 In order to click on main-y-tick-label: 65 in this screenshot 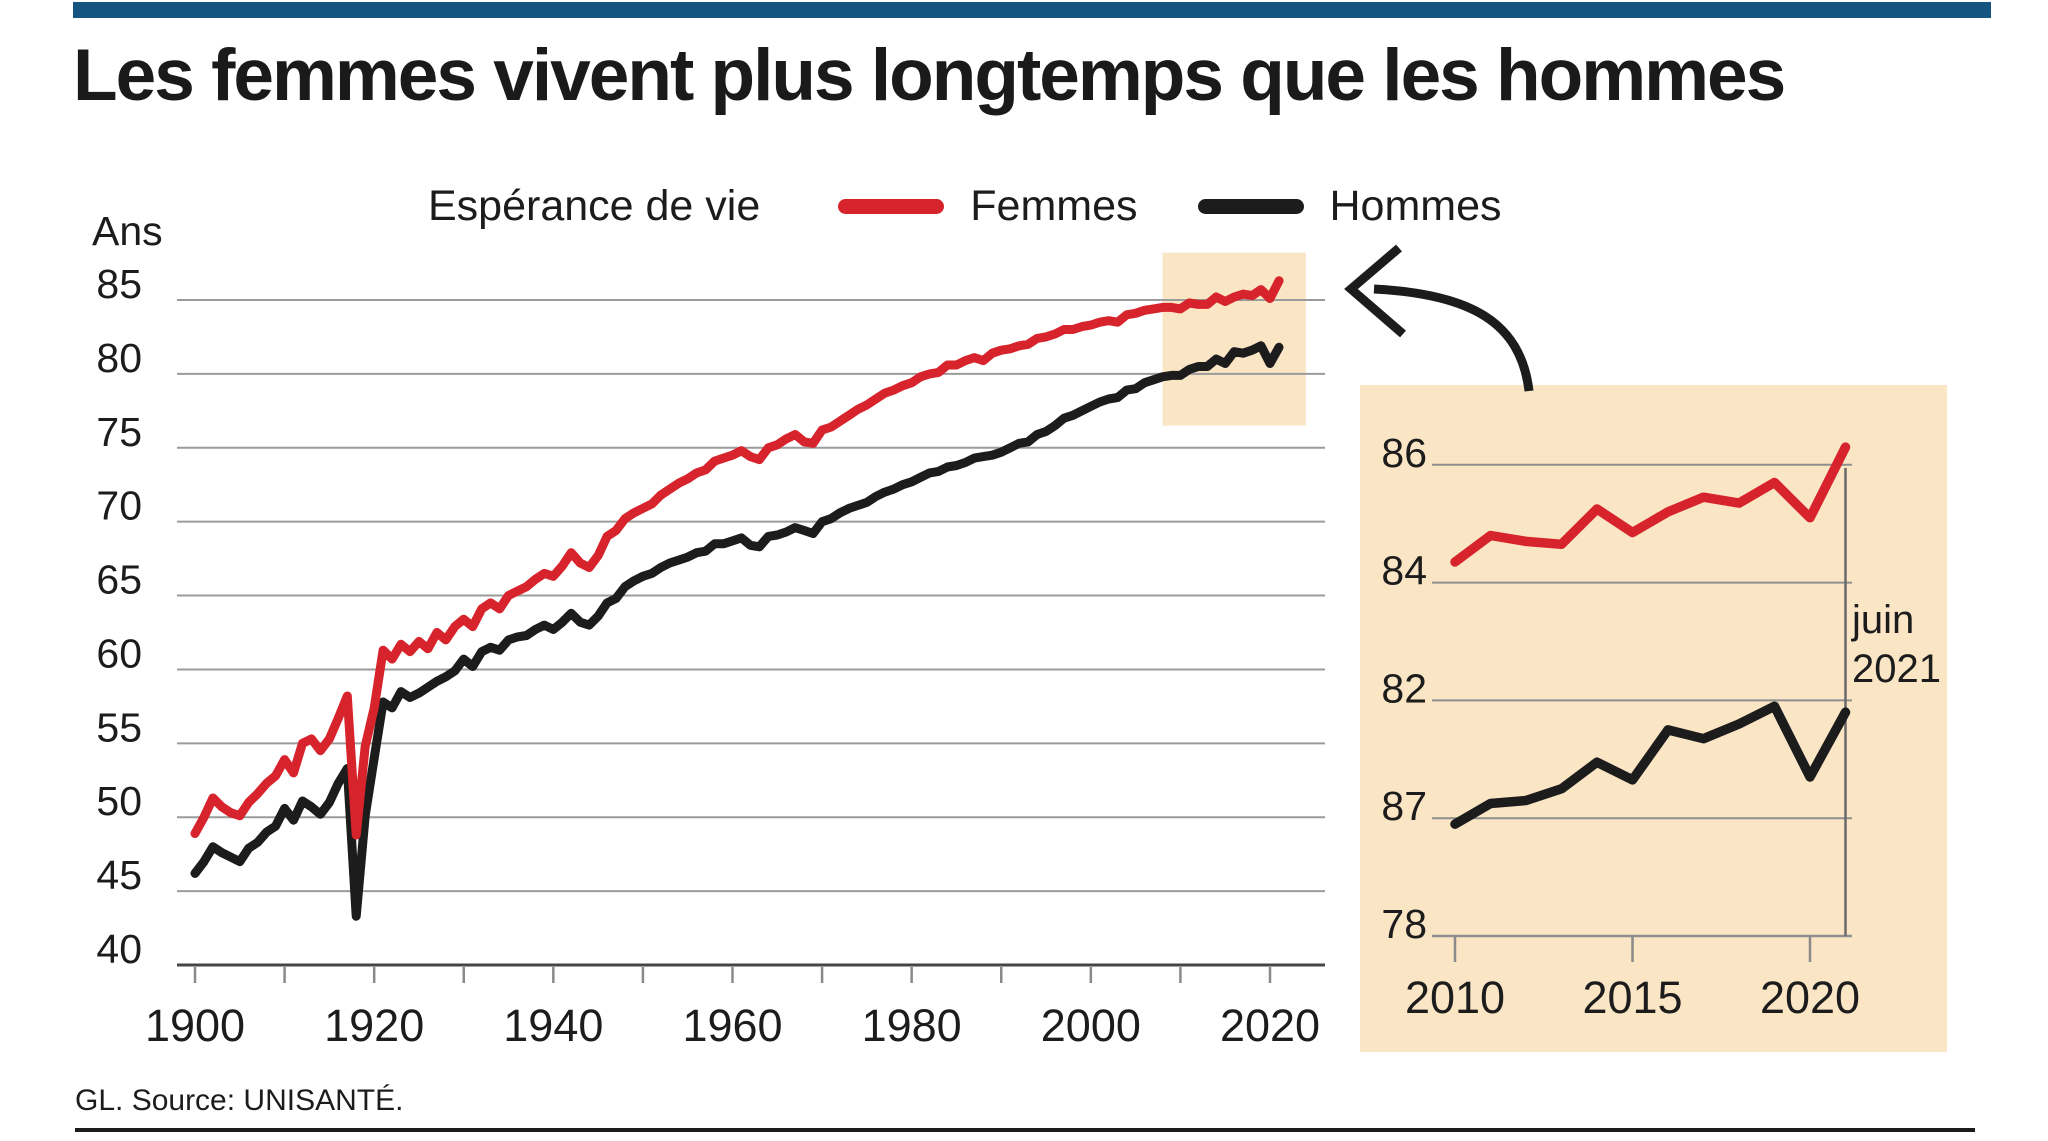, I will do `click(119, 580)`.